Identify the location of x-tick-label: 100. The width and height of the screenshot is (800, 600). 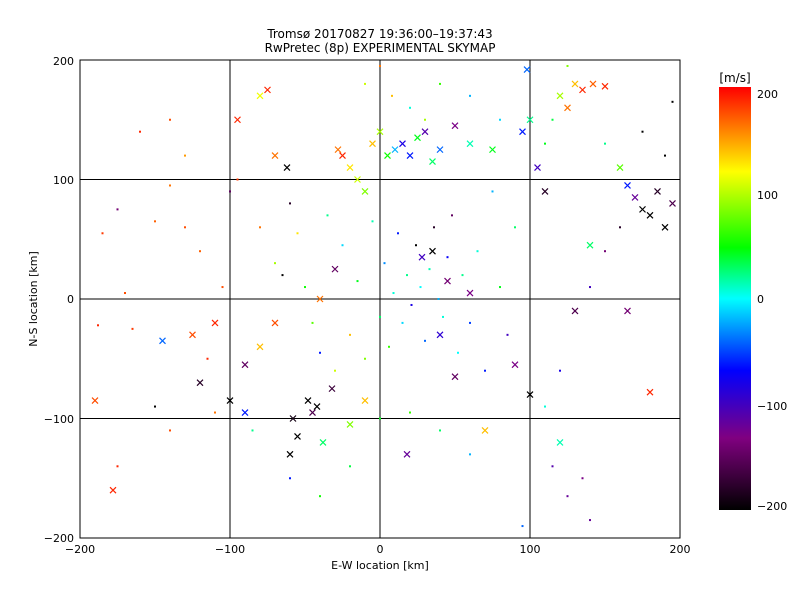
(530, 549).